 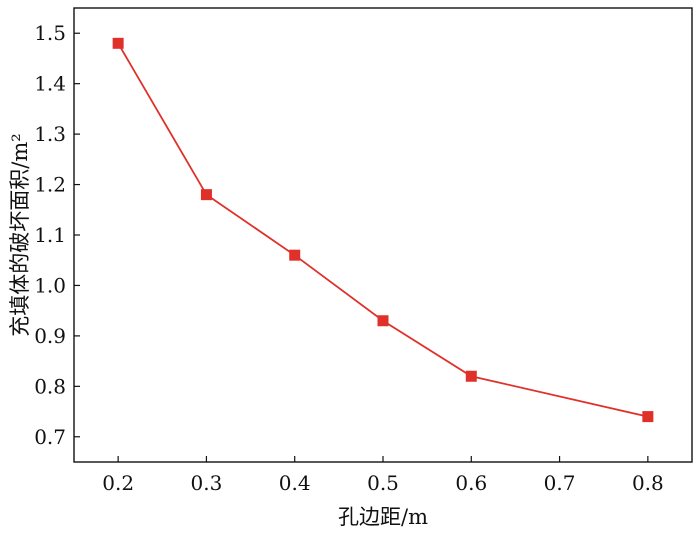 What do you see at coordinates (50, 235) in the screenshot?
I see `y-tick-label: 1.1` at bounding box center [50, 235].